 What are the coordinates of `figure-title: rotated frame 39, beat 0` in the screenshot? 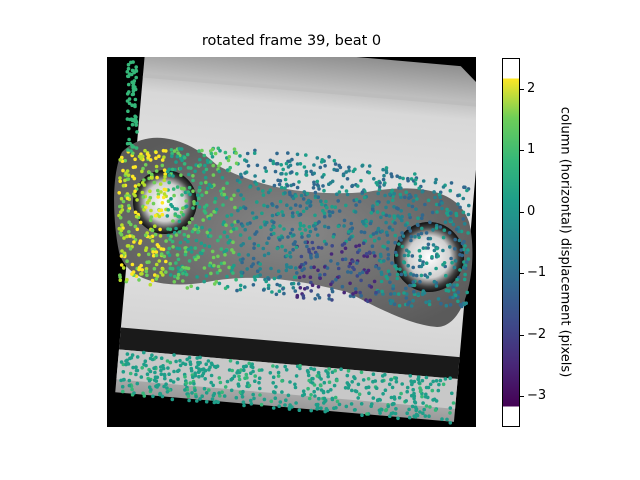 It's located at (291, 41).